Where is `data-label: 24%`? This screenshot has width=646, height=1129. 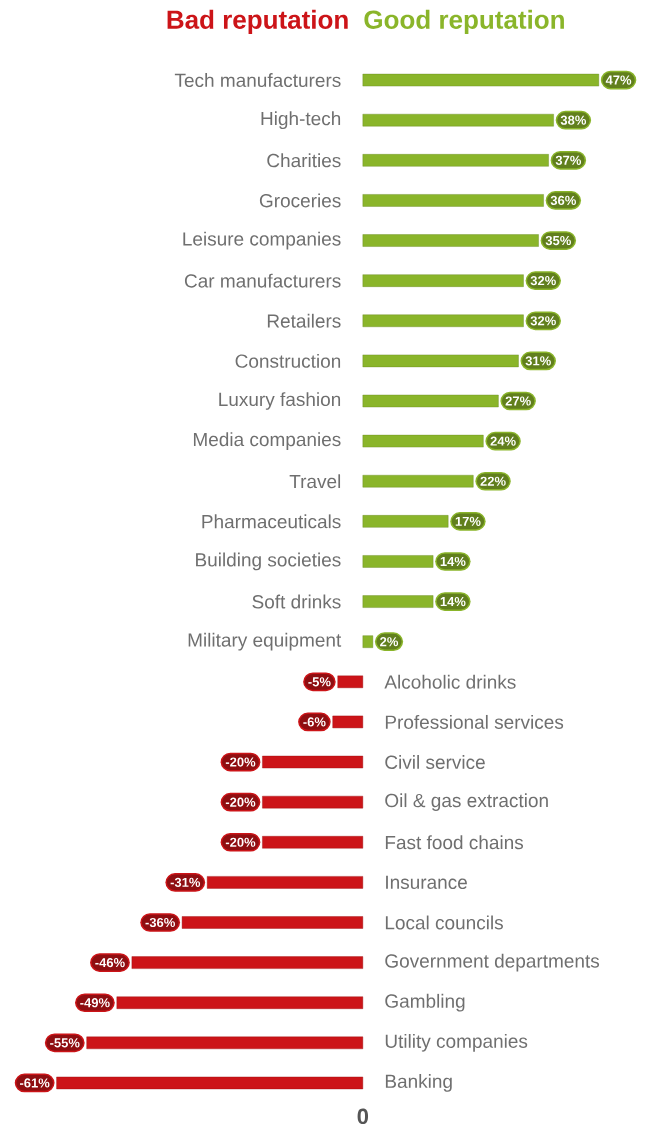
data-label: 24% is located at coordinates (503, 441).